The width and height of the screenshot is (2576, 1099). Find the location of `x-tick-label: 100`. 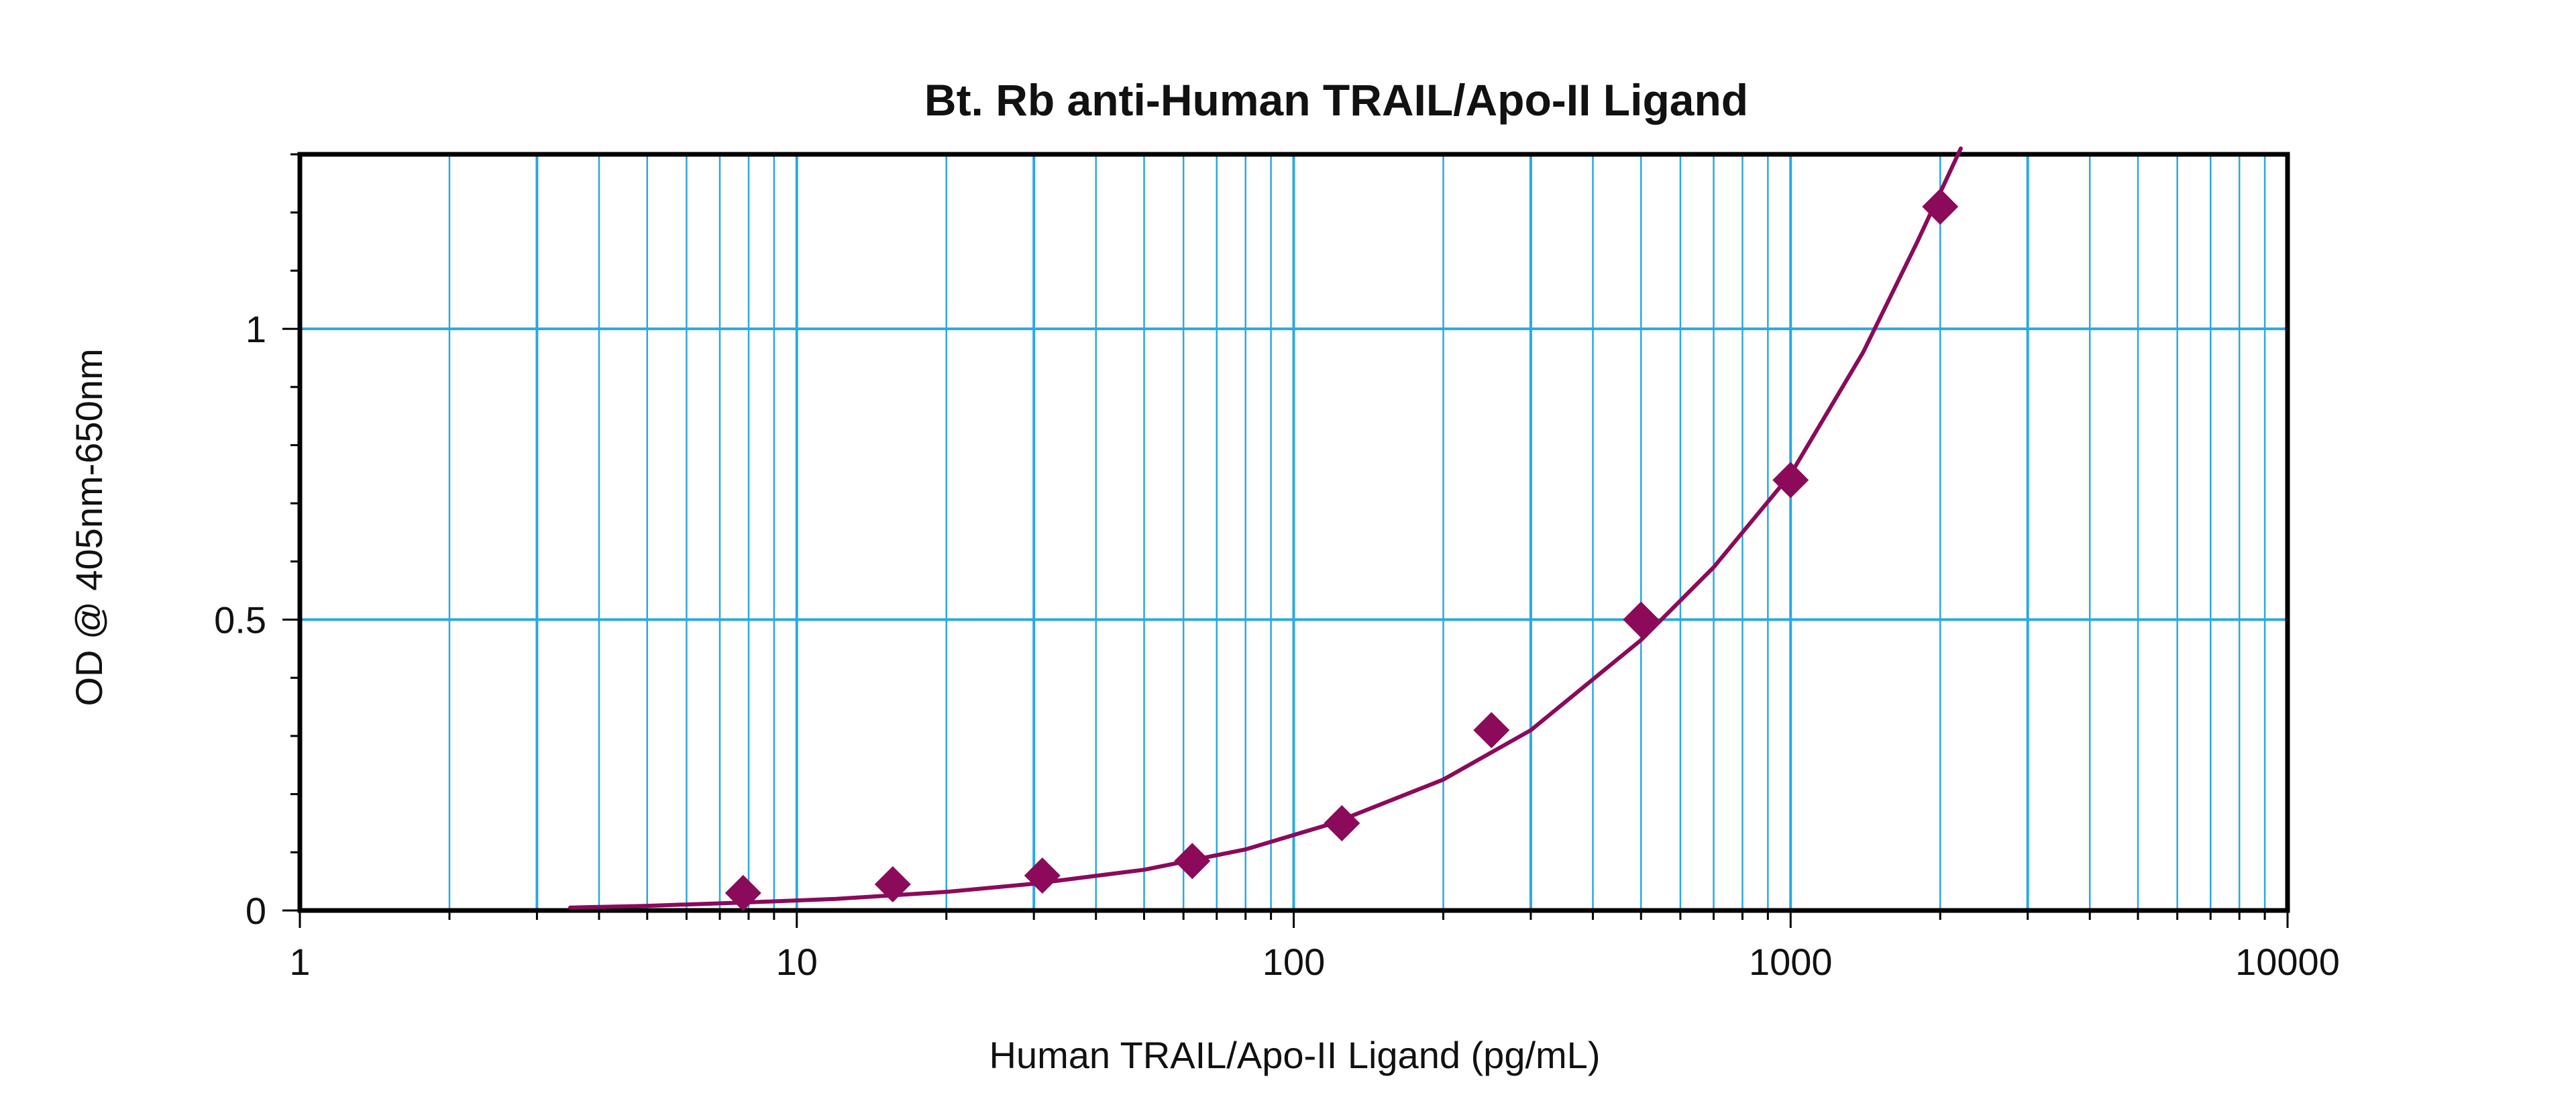

x-tick-label: 100 is located at coordinates (1294, 962).